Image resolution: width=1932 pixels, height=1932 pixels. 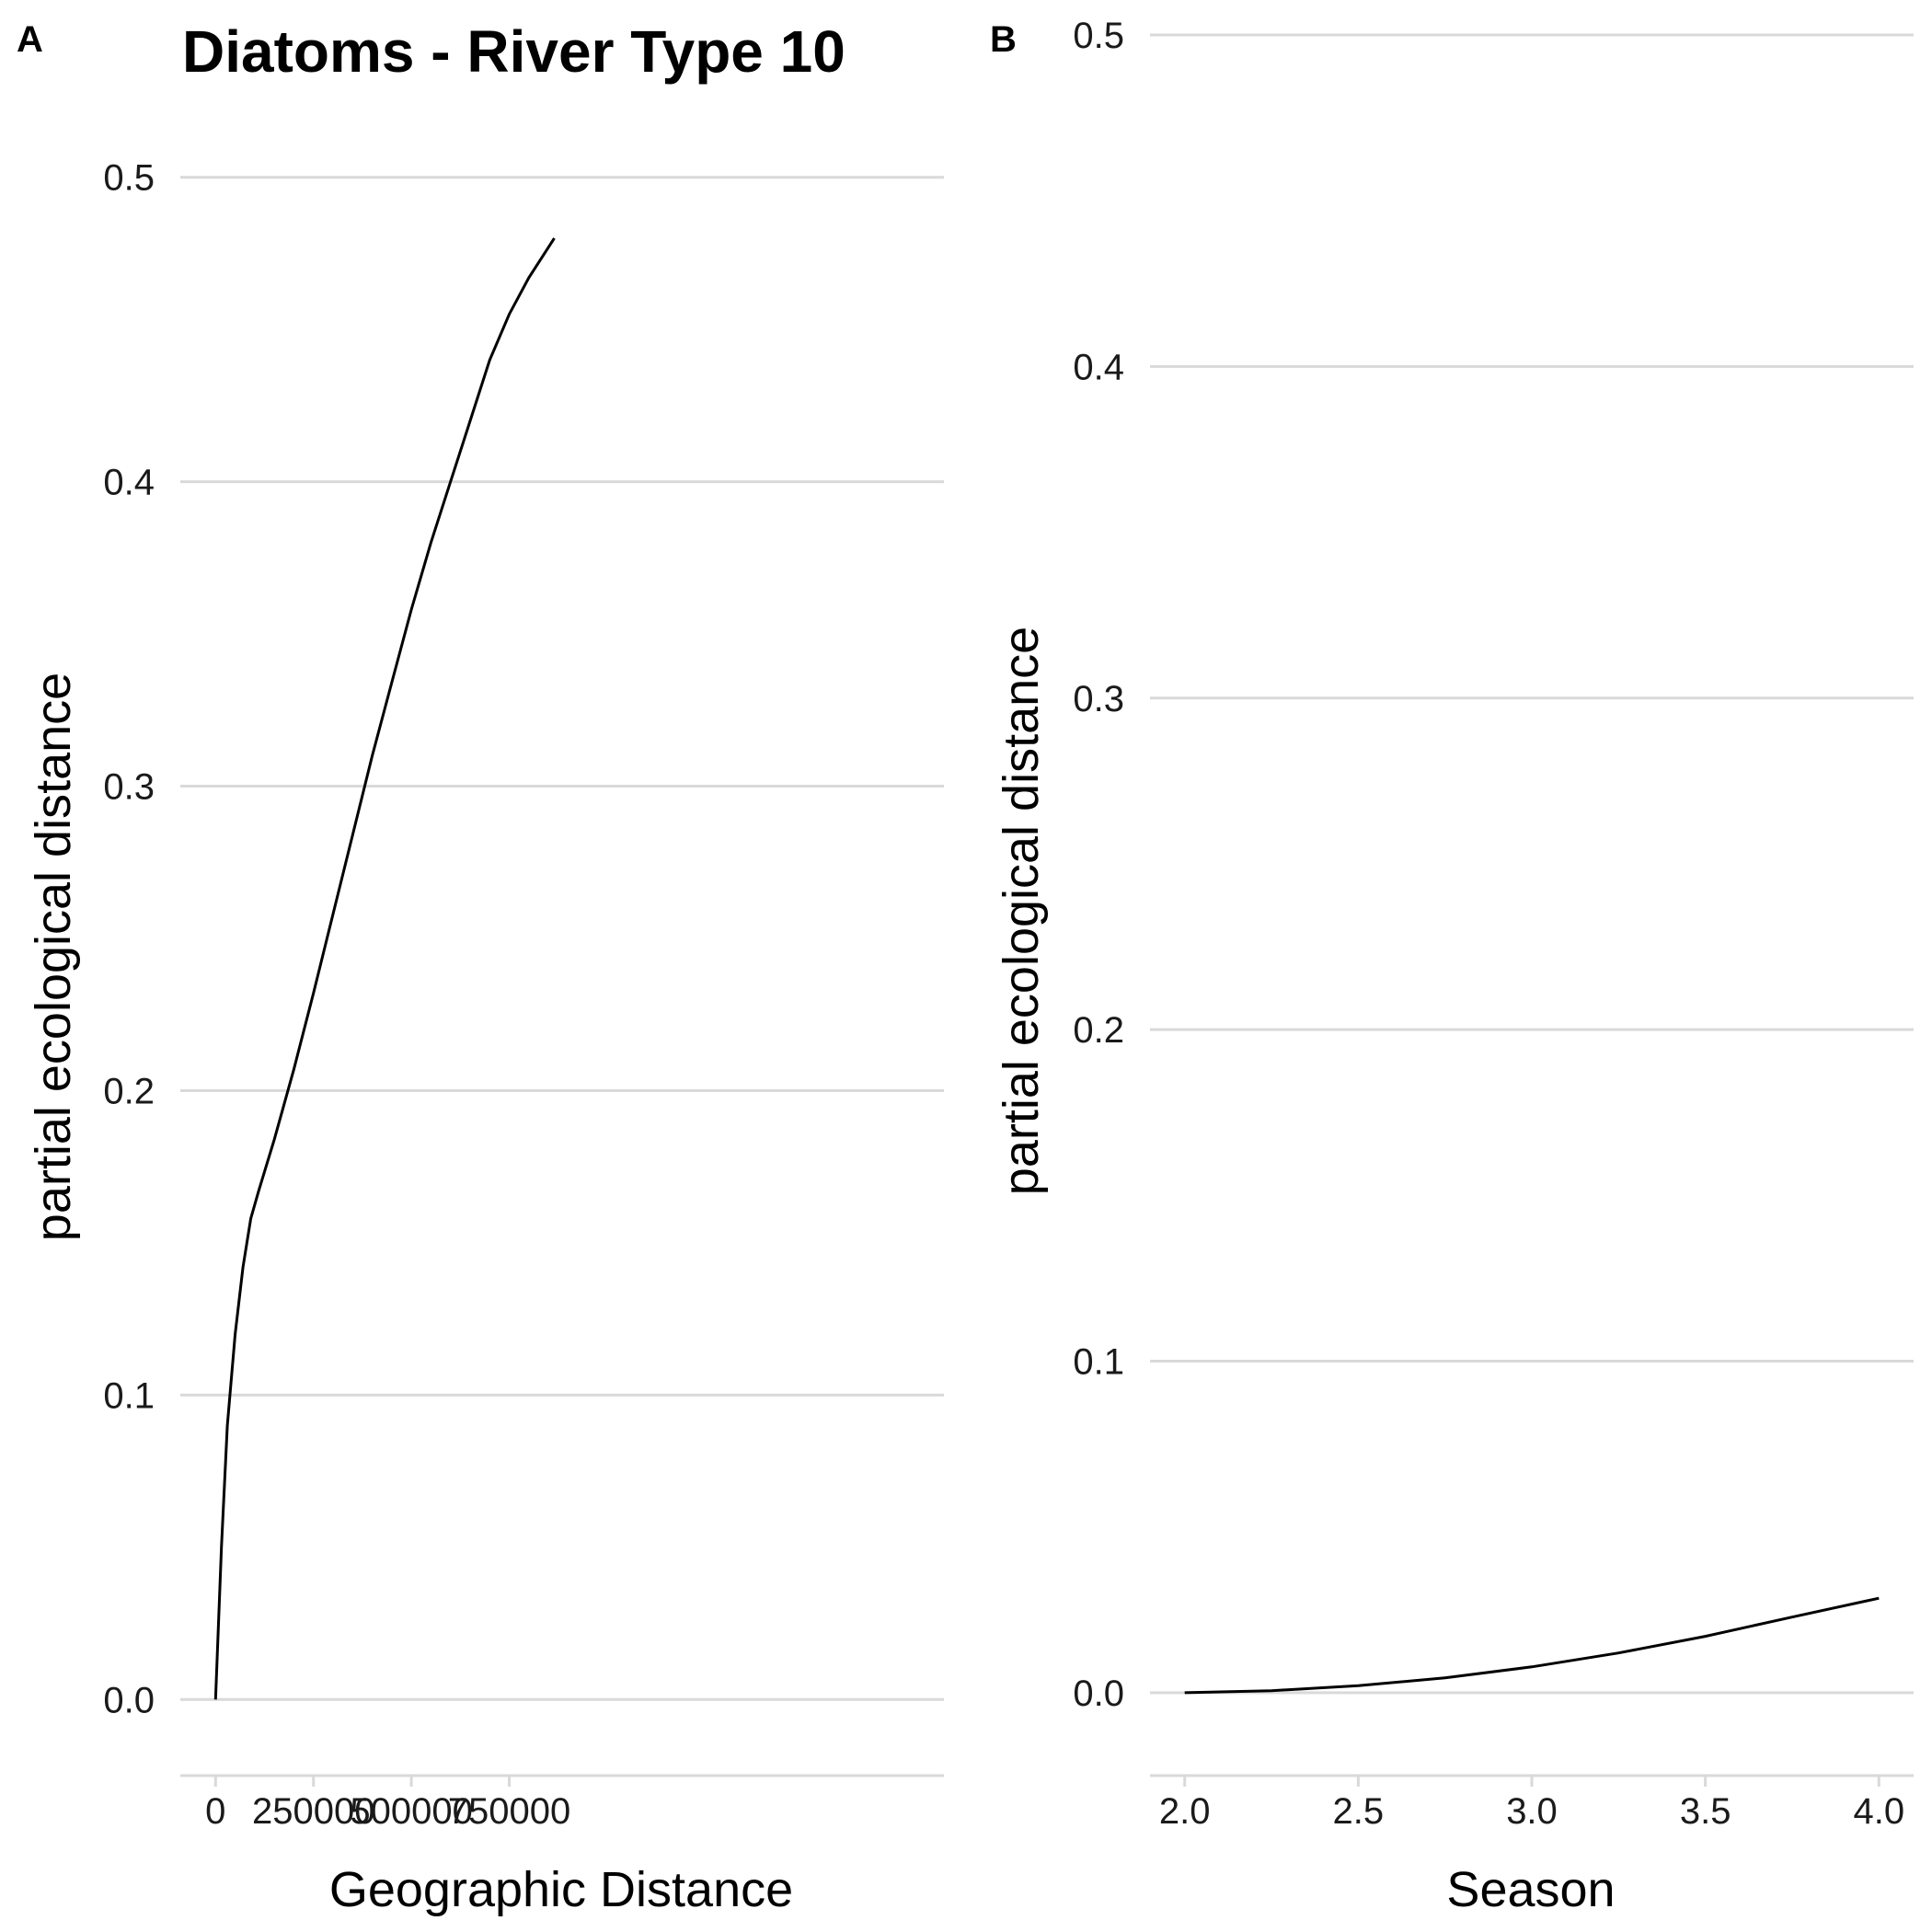 I want to click on panel-a-x-axis-title: Geographic Distance, so click(x=561, y=1890).